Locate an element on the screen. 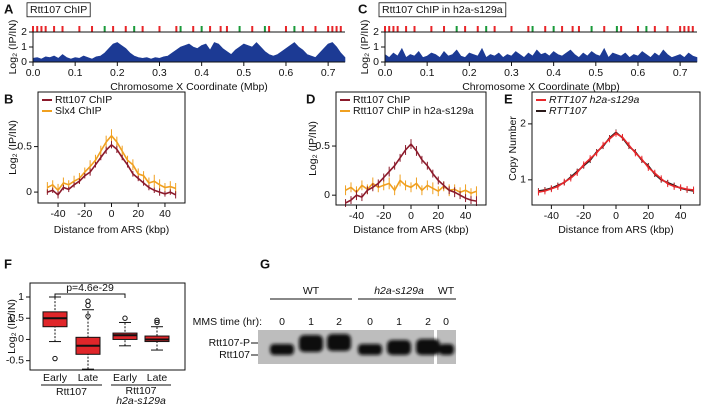  gel-header: WT is located at coordinates (446, 291).